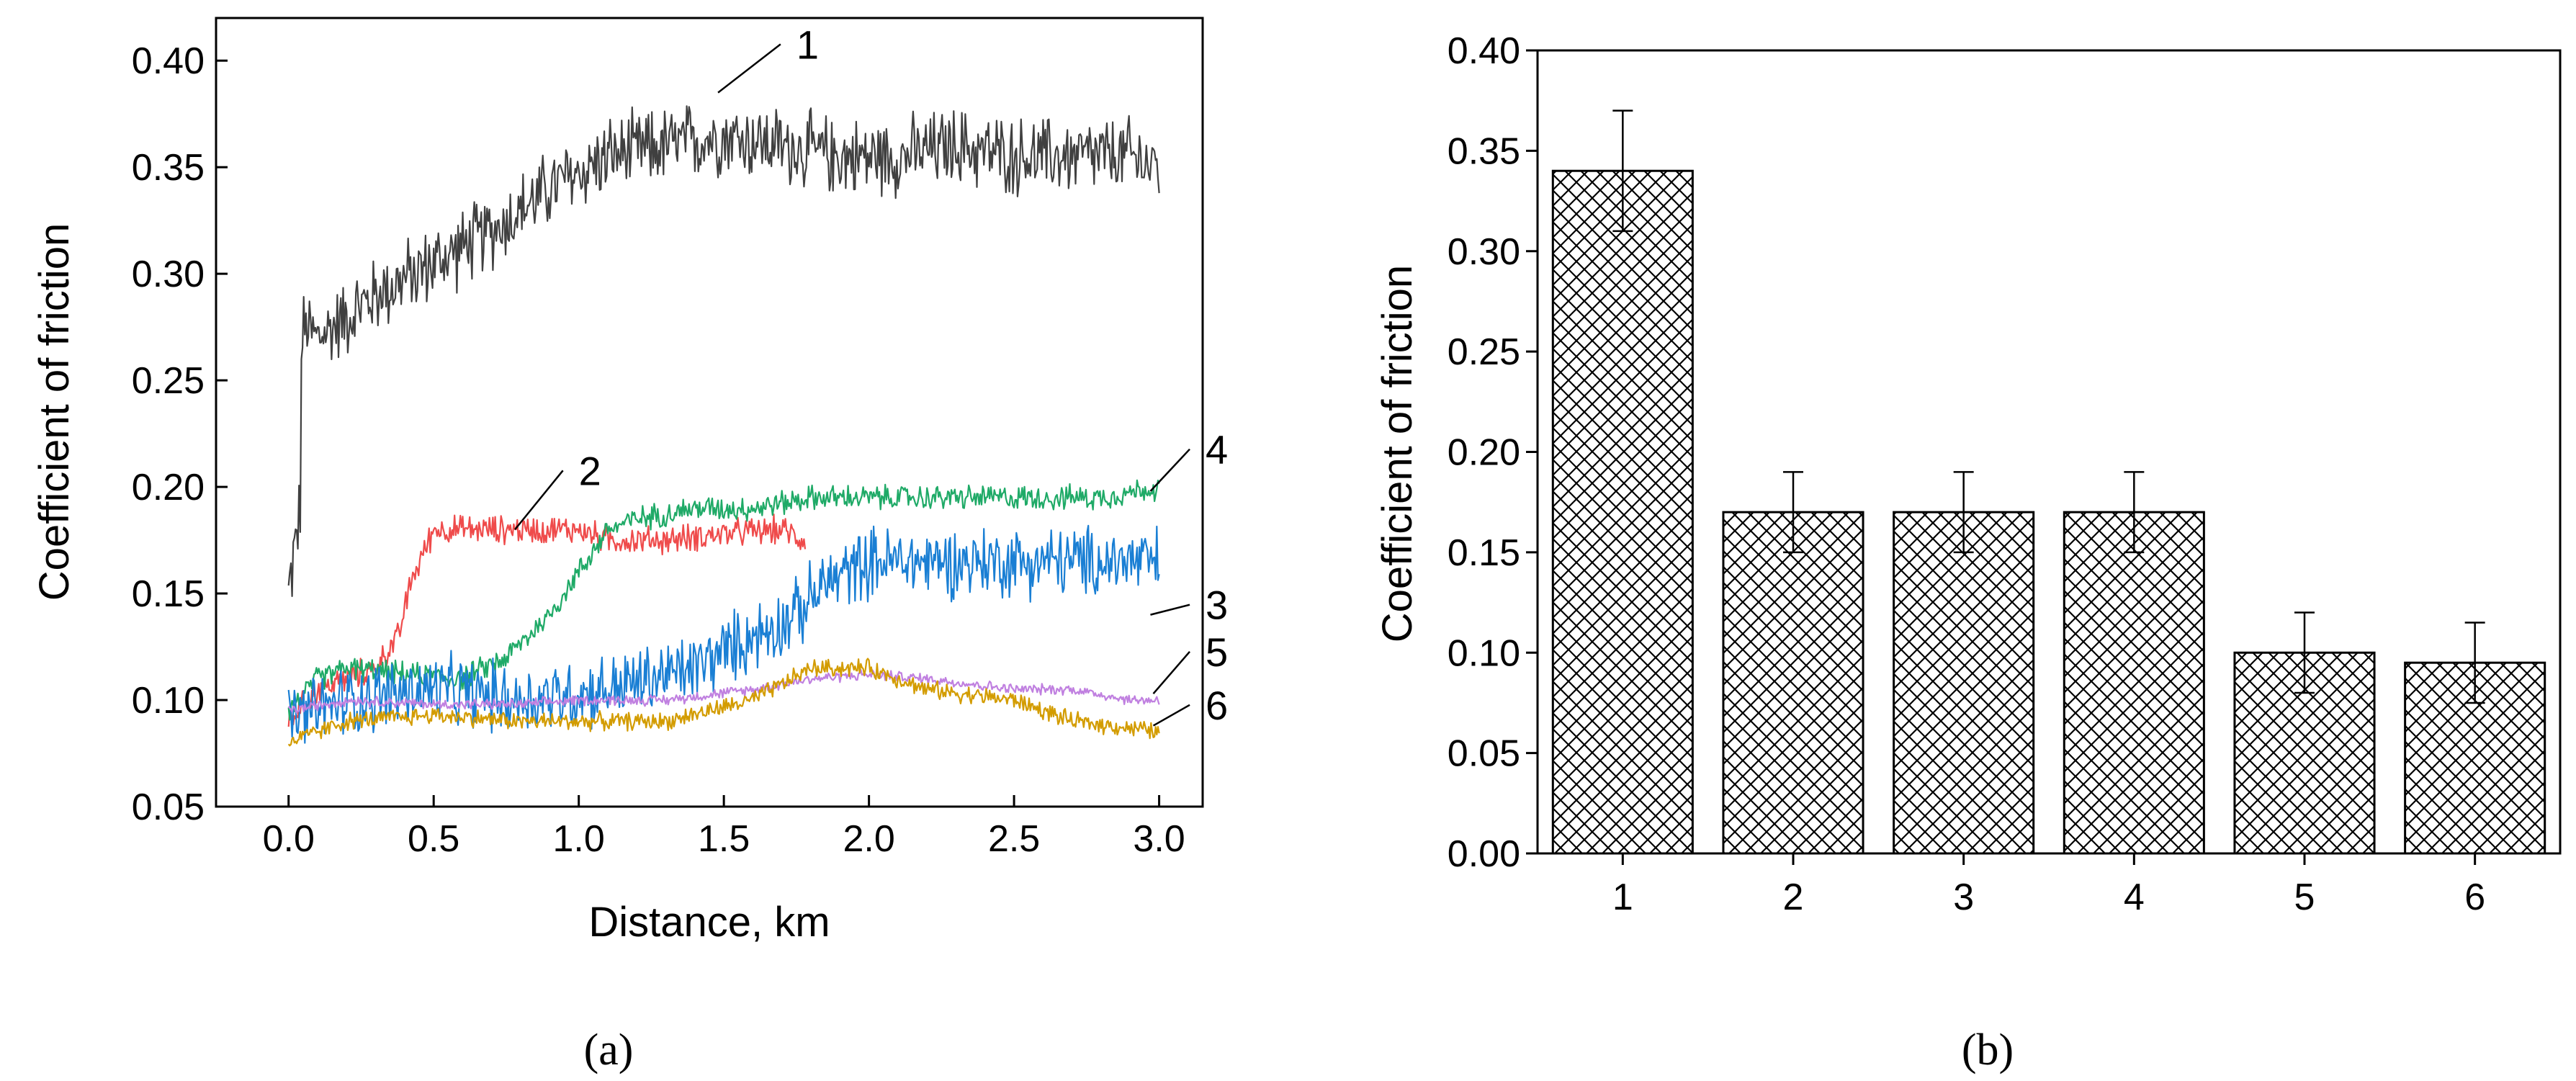 The height and width of the screenshot is (1081, 2576). Describe the element at coordinates (1963, 897) in the screenshot. I see `x-tick-label: 3` at that location.